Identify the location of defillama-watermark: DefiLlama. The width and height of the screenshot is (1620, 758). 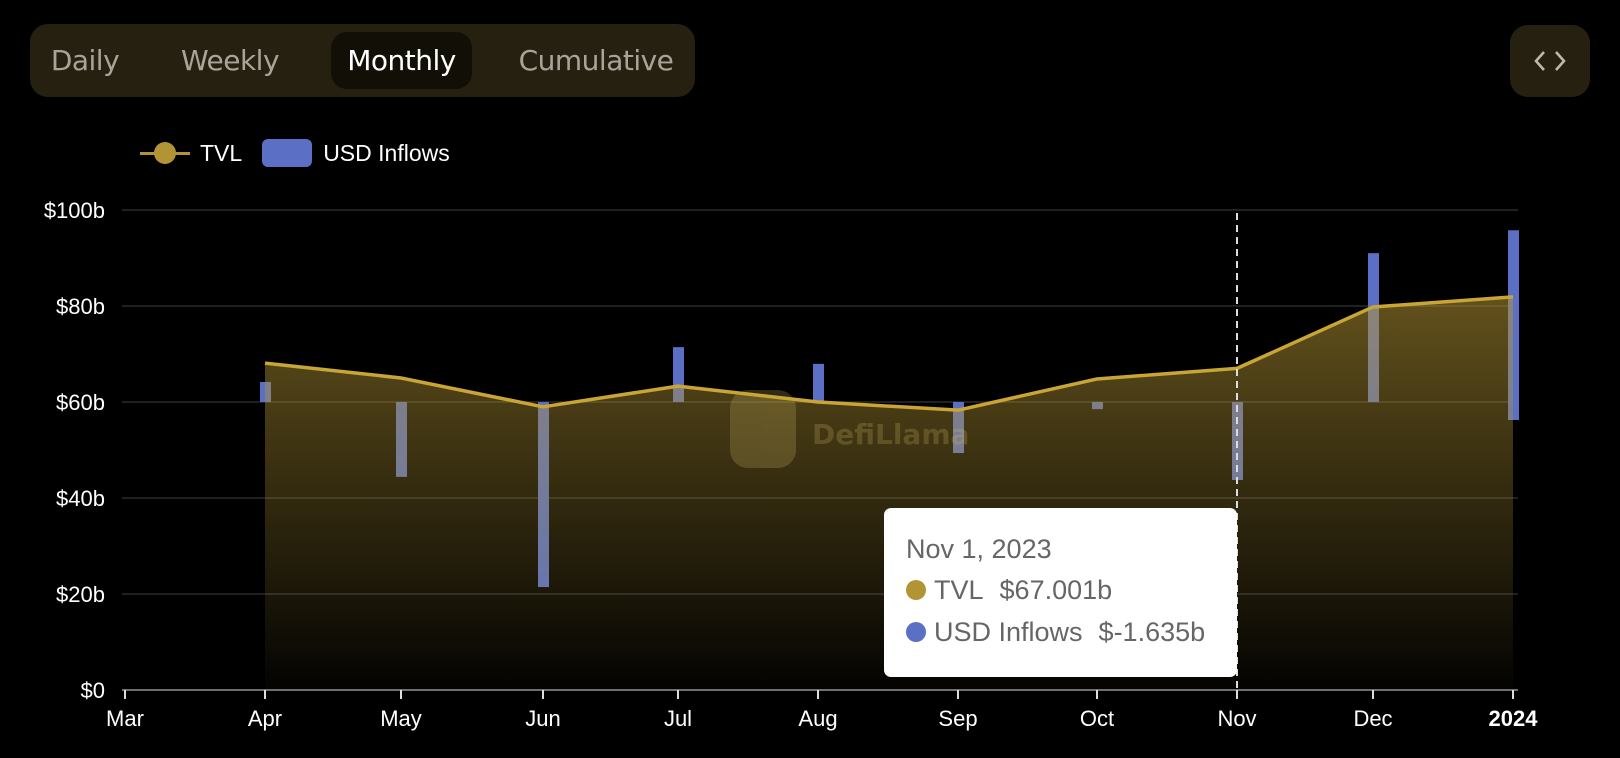
(849, 429).